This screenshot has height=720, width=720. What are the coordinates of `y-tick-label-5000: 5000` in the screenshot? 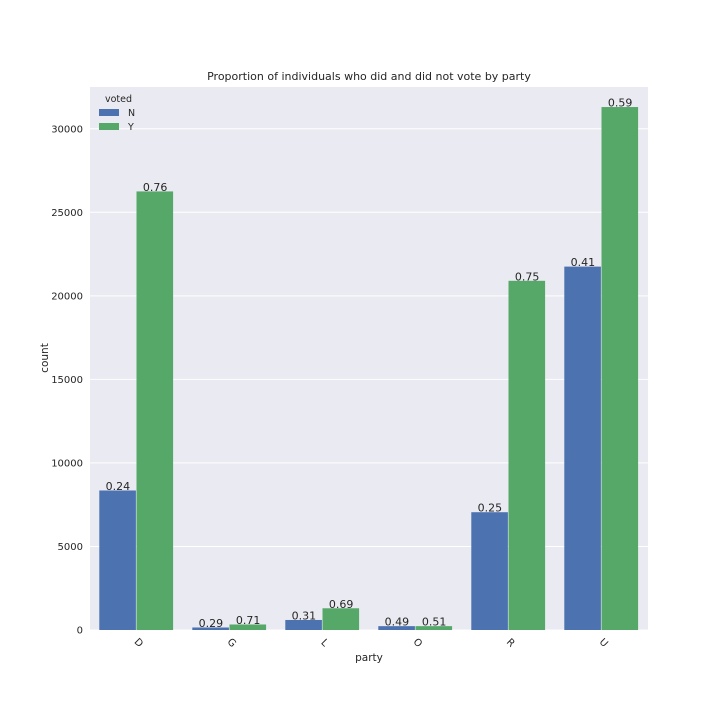 It's located at (70, 547).